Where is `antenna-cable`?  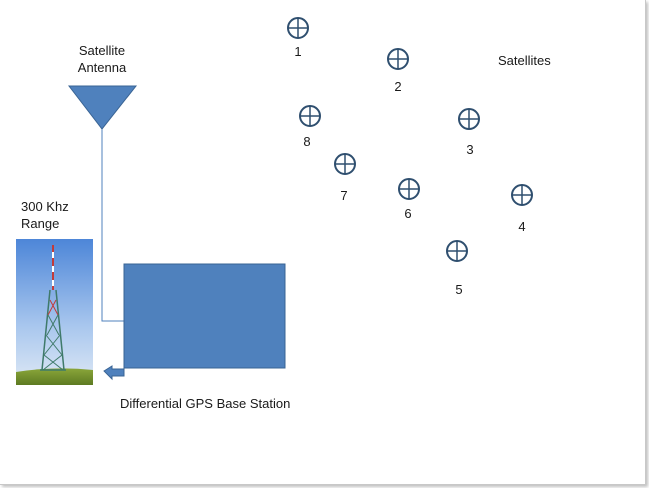 antenna-cable is located at coordinates (112, 225).